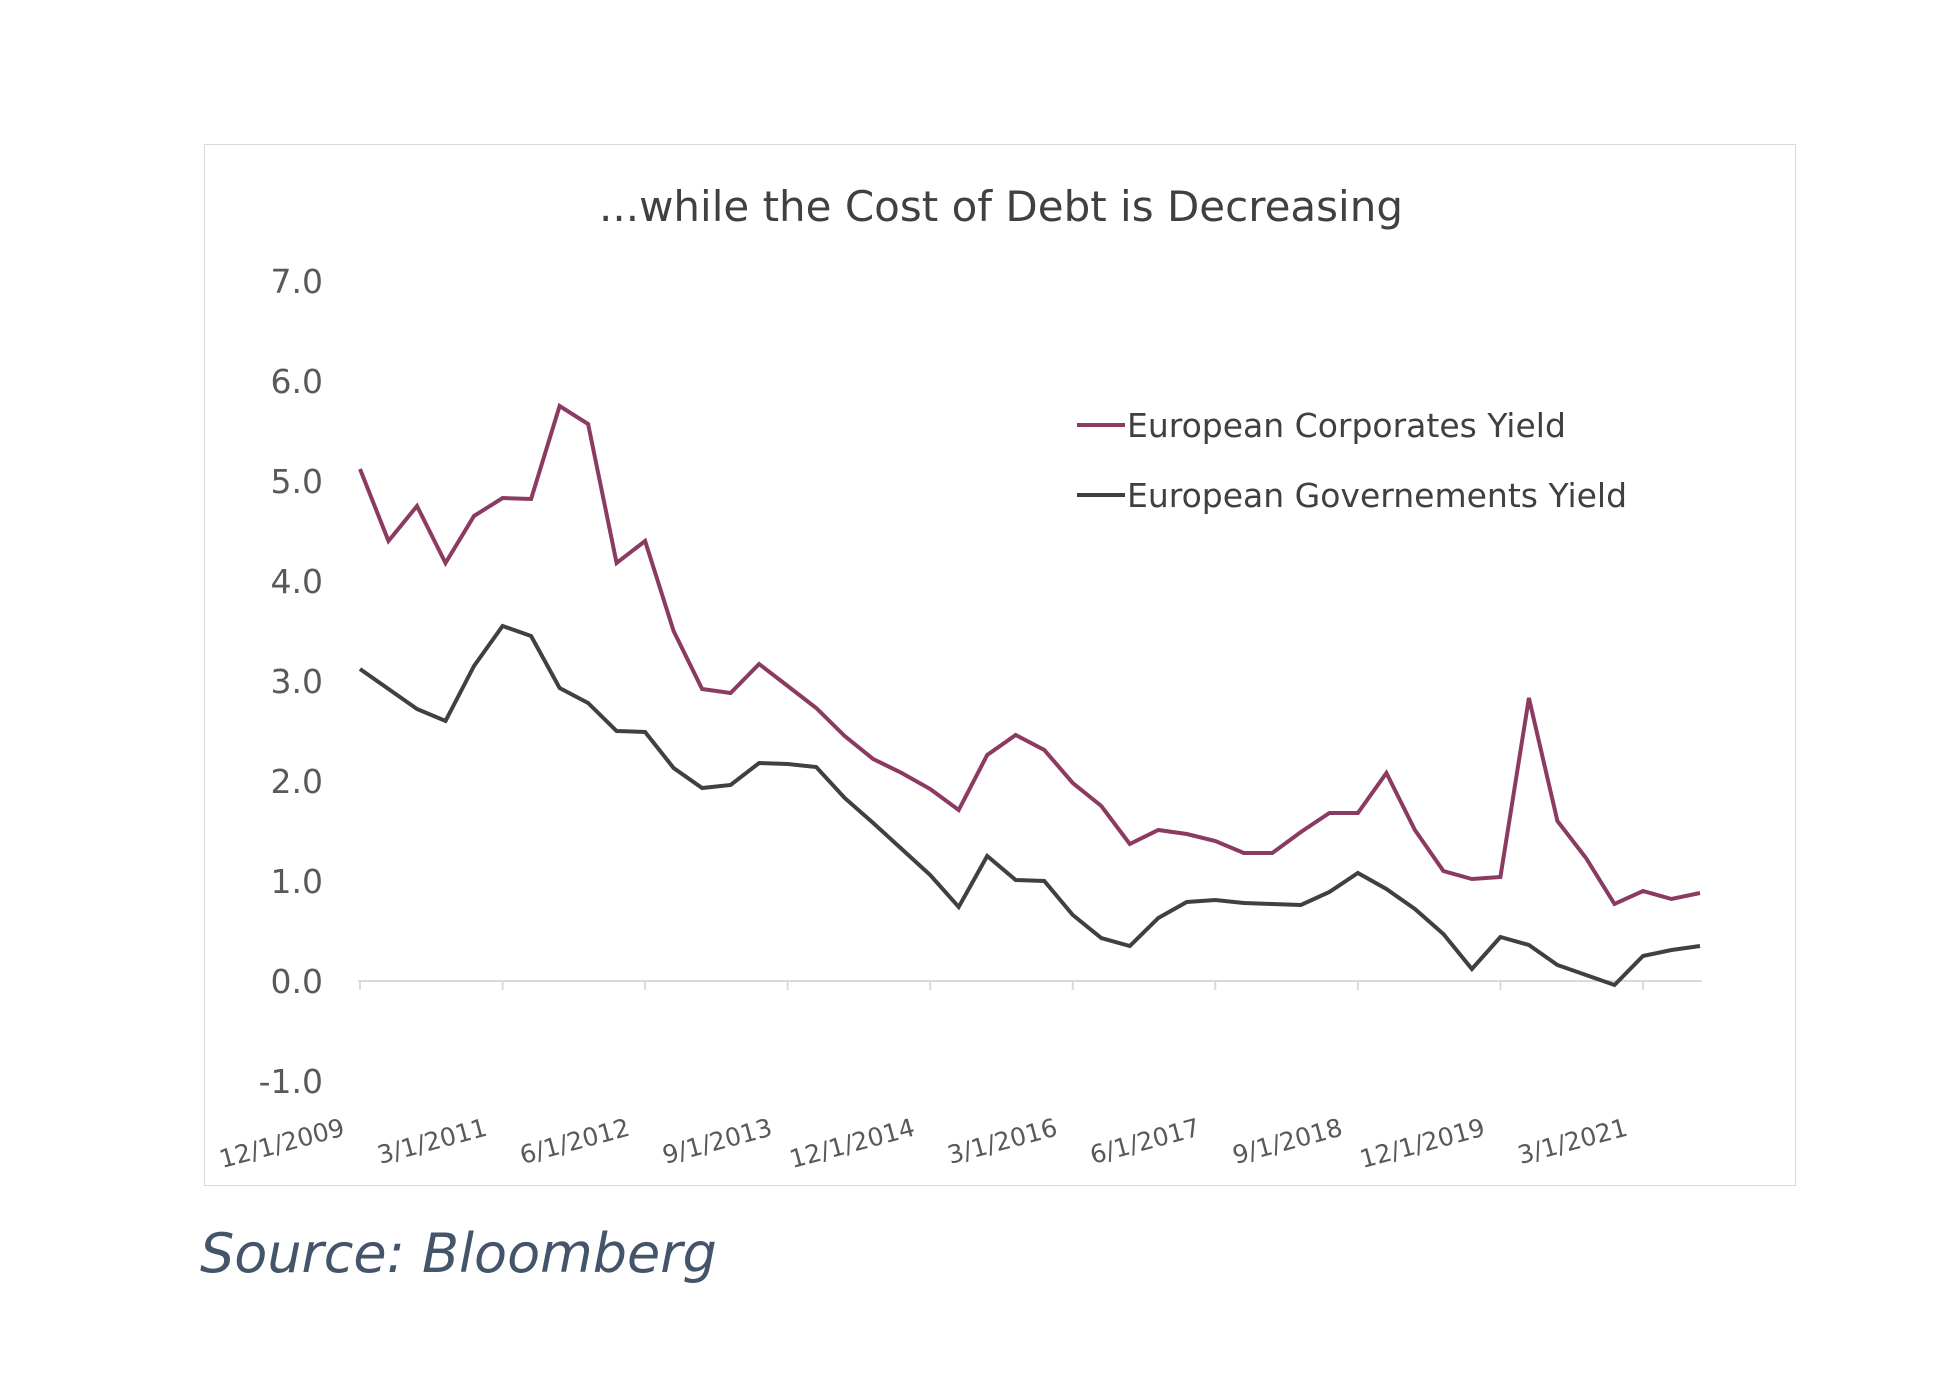  Describe the element at coordinates (1001, 206) in the screenshot. I see `chart-title: ...while the Cost of Debt is Decreasing` at that location.